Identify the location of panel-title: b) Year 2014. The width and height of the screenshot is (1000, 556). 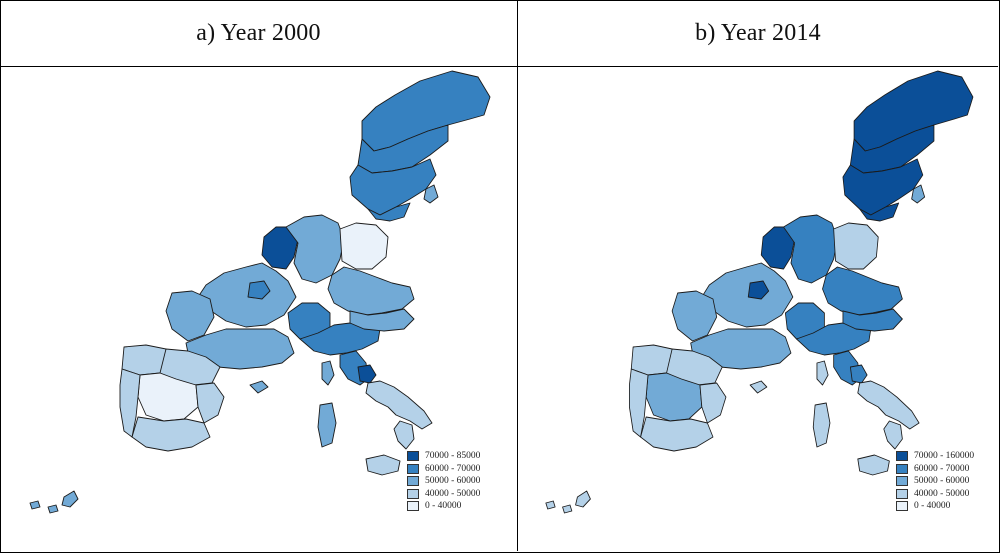
(758, 32).